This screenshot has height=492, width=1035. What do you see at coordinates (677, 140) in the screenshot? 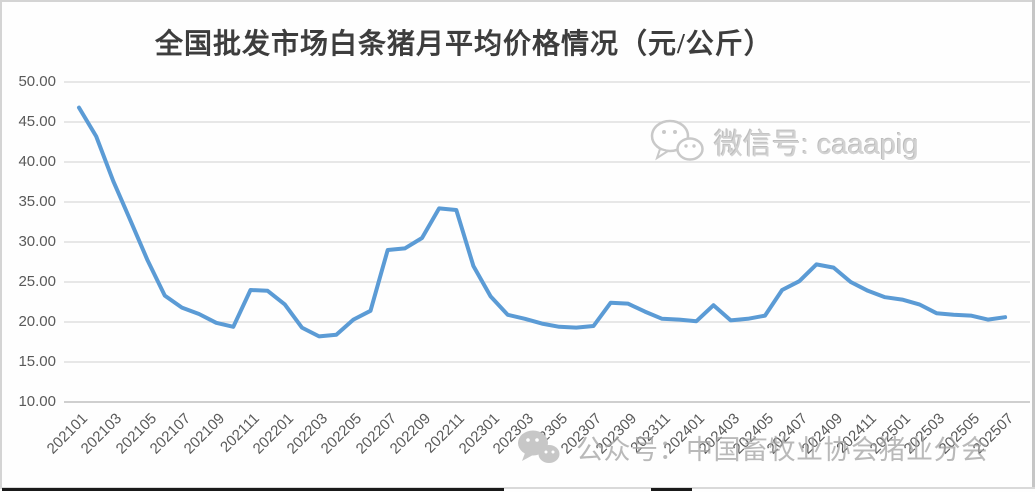
I see `wechat-icon` at bounding box center [677, 140].